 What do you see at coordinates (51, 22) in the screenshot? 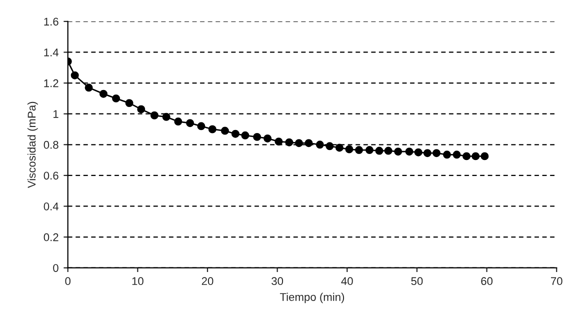
I see `y-tick-label: 1.6` at bounding box center [51, 22].